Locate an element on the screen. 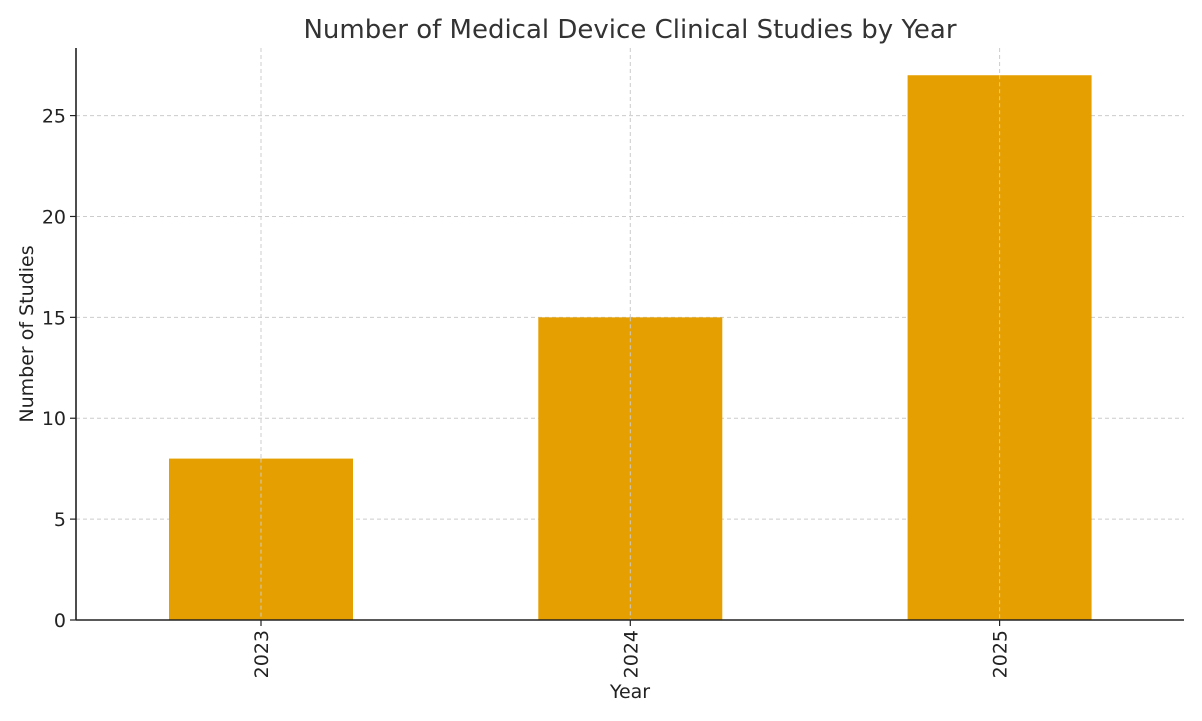 The width and height of the screenshot is (1202, 721). y-tick-label: 20 is located at coordinates (54, 217).